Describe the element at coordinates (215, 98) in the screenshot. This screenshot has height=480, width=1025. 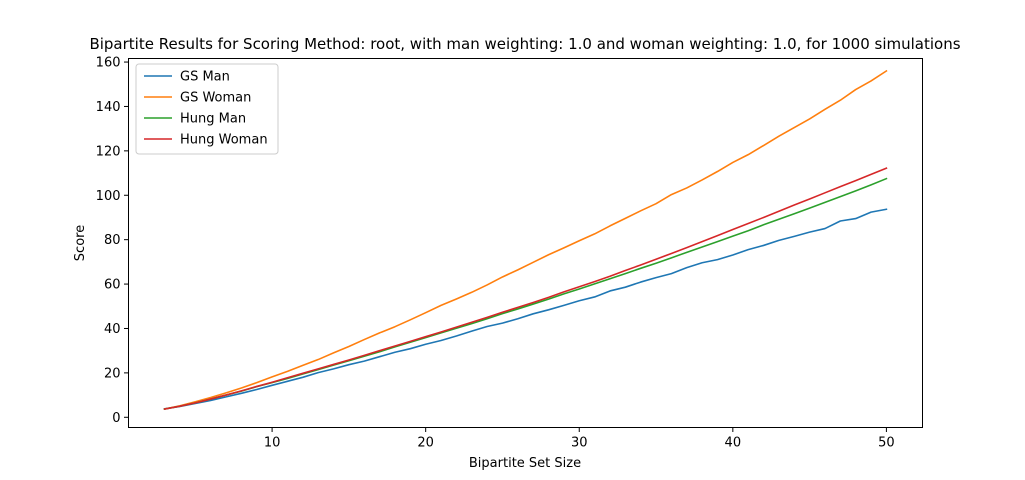
I see `legend-label: GS Woman` at that location.